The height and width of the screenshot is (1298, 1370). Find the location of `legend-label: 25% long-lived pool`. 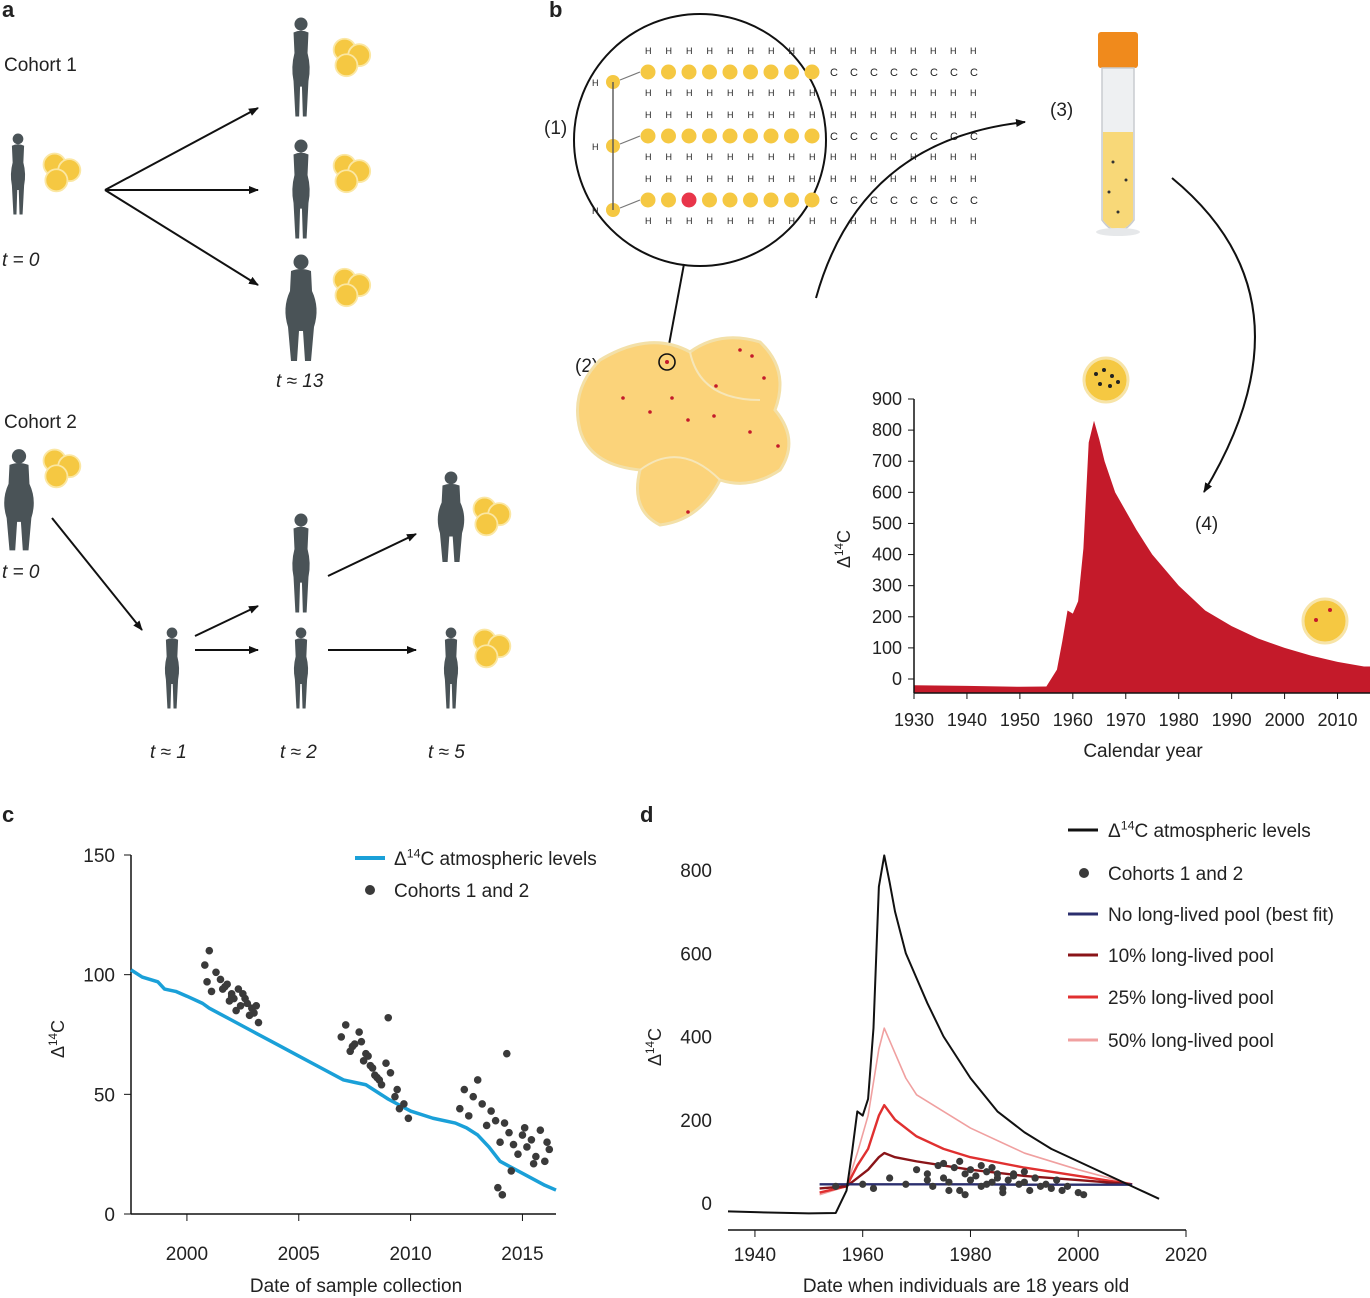

legend-label: 25% long-lived pool is located at coordinates (1191, 998).